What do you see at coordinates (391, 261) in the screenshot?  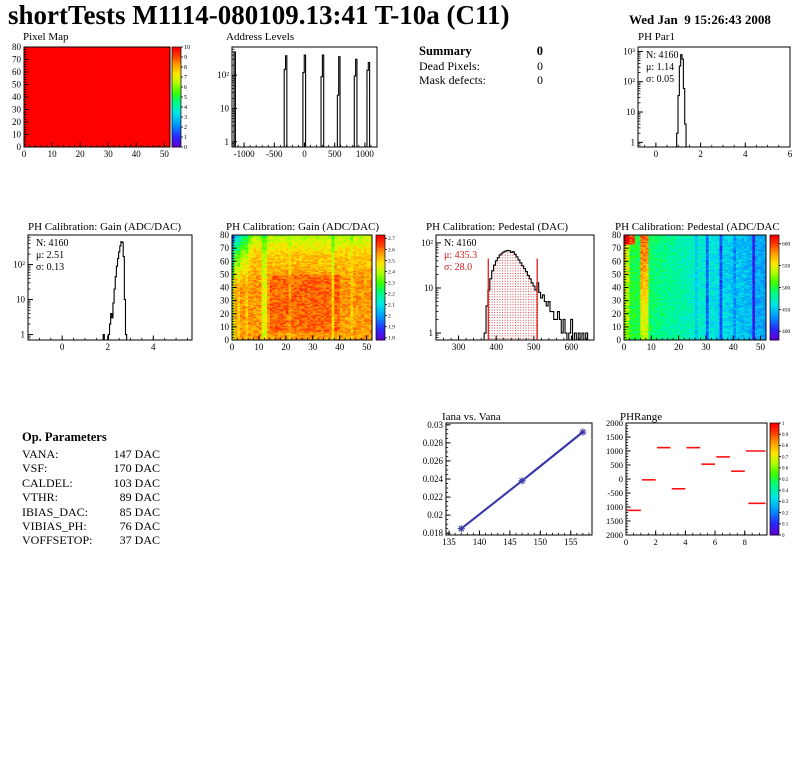 I see `svg-text: 2.5` at bounding box center [391, 261].